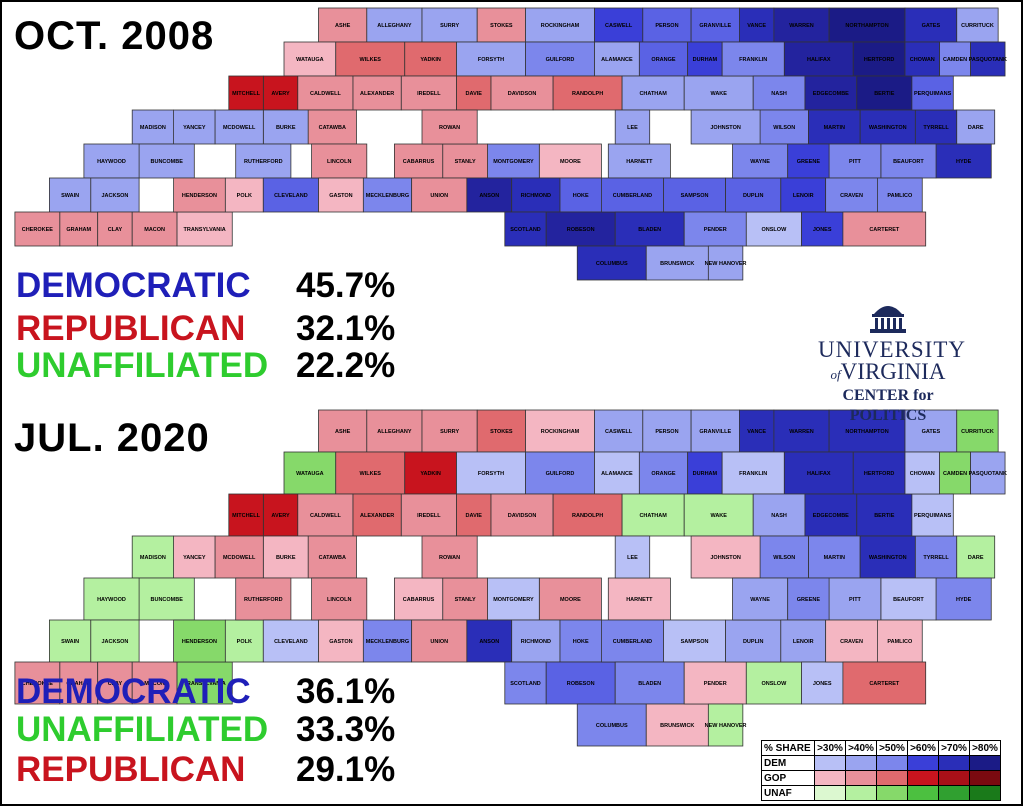 This screenshot has width=1023, height=806. Describe the element at coordinates (310, 473) in the screenshot. I see `county-watauga` at that location.